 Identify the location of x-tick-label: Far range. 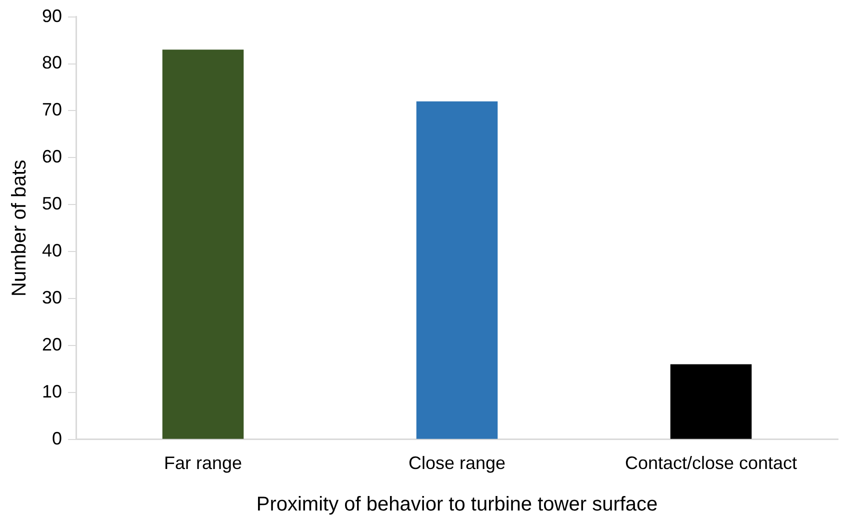
(203, 463).